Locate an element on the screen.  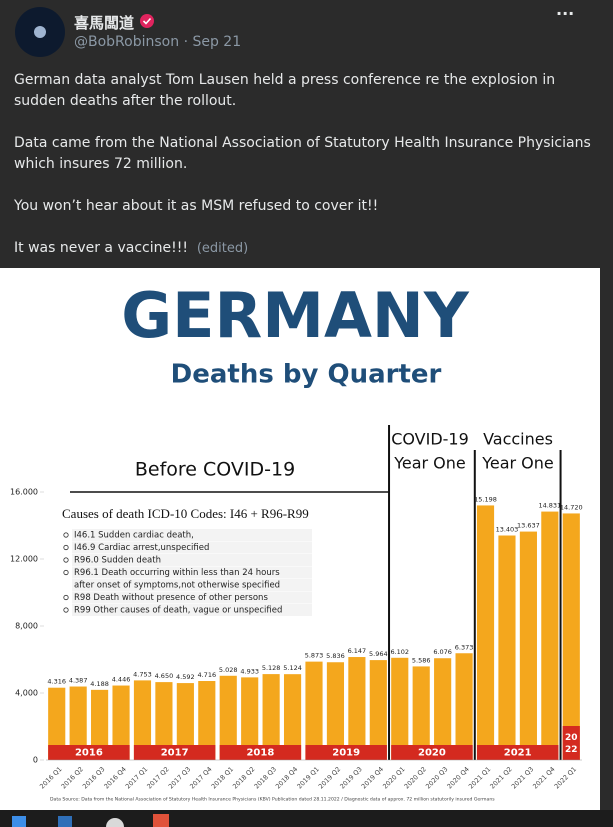
value-label: 14.720 is located at coordinates (571, 507).